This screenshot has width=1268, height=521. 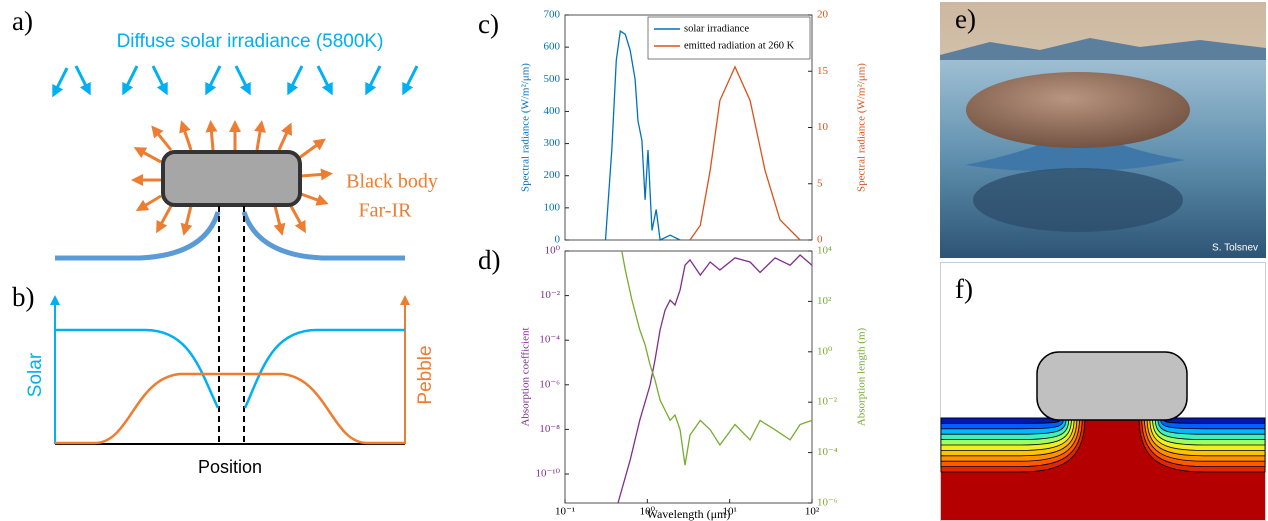 What do you see at coordinates (22, 21) in the screenshot?
I see `panel-label: a)` at bounding box center [22, 21].